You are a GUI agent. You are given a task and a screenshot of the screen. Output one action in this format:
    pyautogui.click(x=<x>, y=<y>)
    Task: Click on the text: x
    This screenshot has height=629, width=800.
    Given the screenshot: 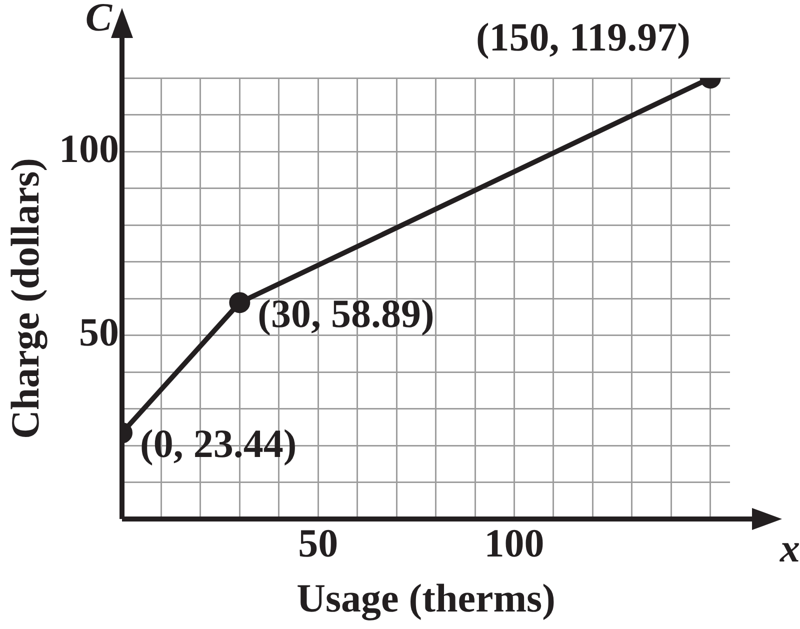 What is the action you would take?
    pyautogui.click(x=789, y=547)
    